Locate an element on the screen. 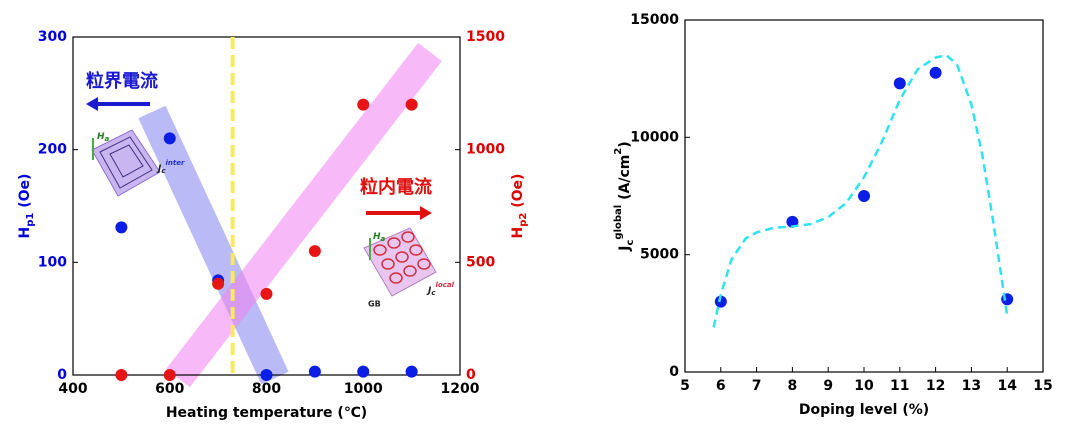 This screenshot has height=429, width=1083. label-part: ) is located at coordinates (625, 144).